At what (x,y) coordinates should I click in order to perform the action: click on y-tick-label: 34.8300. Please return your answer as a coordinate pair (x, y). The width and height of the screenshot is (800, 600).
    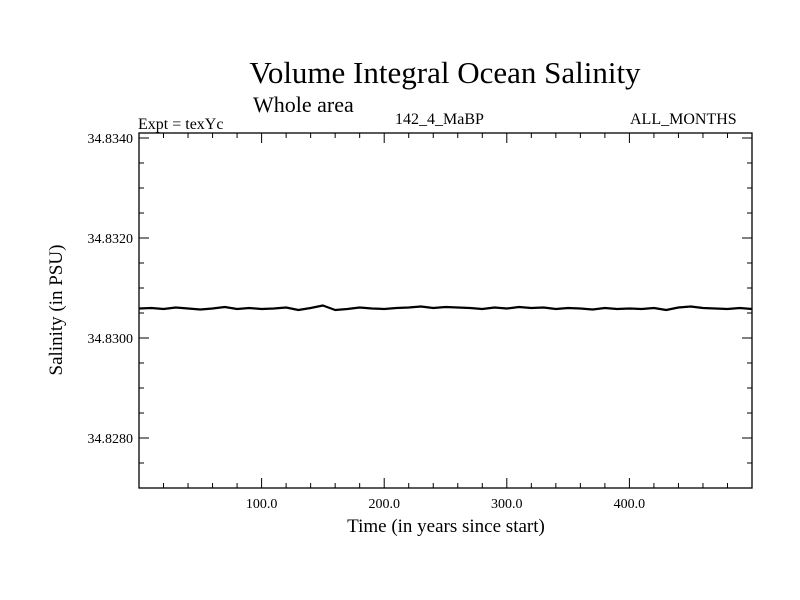
    Looking at the image, I should click on (111, 339).